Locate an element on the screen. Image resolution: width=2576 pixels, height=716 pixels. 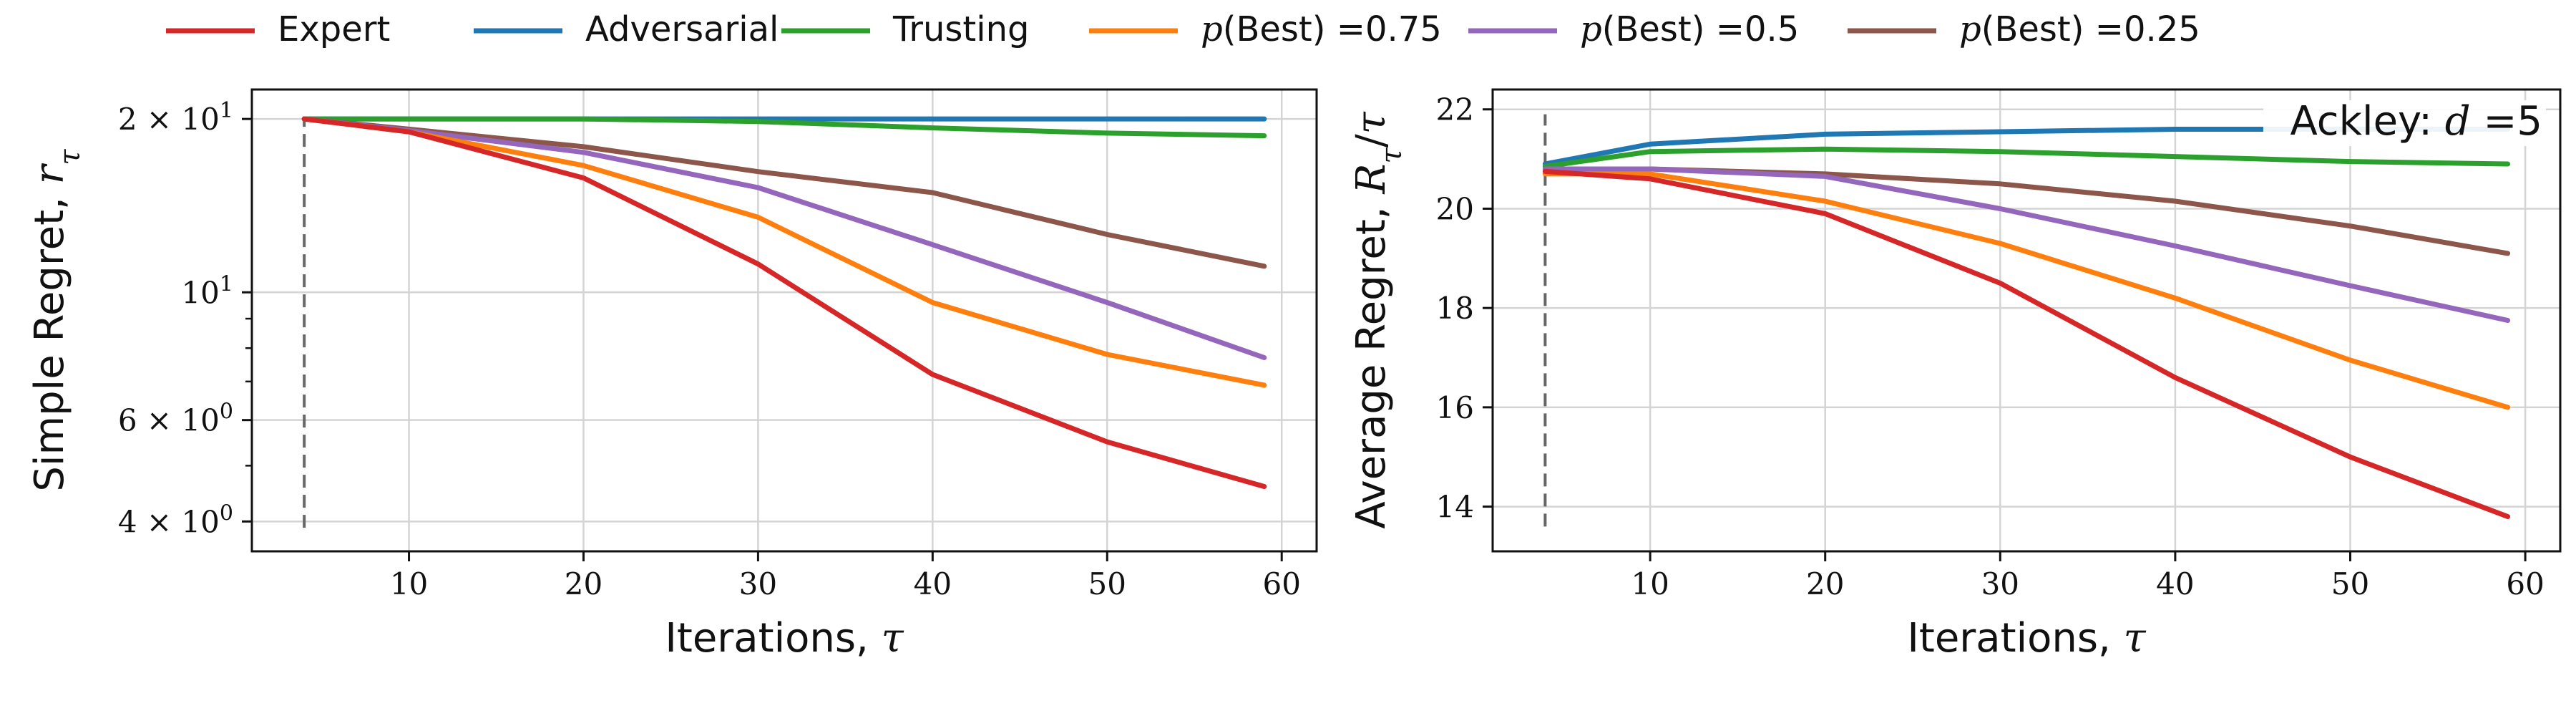
y-tick-label: 2 × 10¹ is located at coordinates (175, 117).